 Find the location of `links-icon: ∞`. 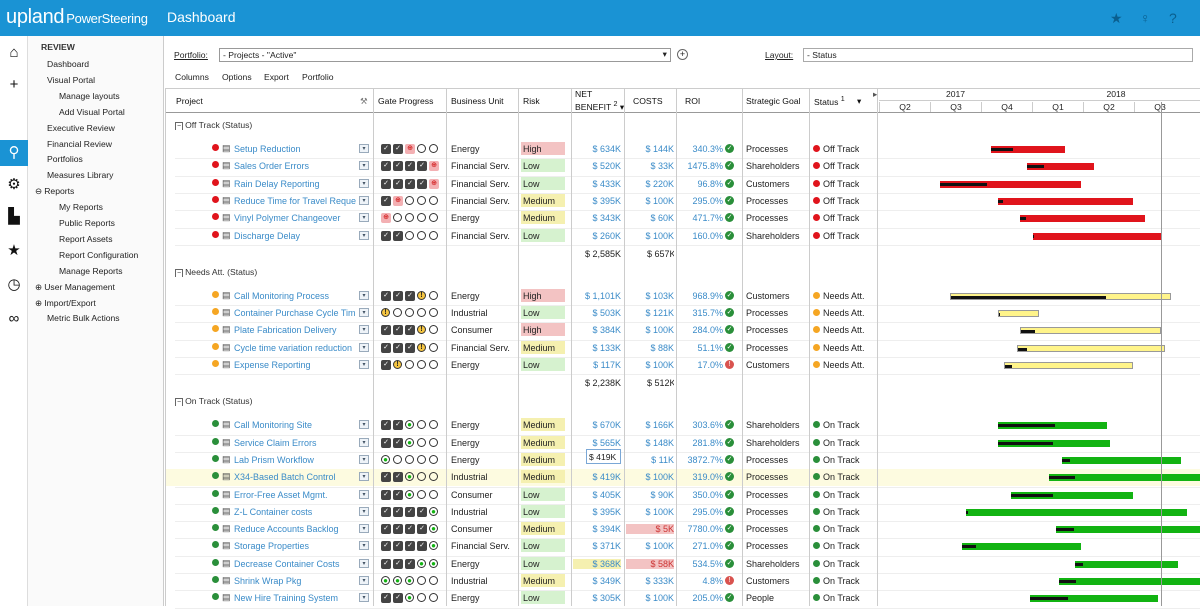

links-icon: ∞ is located at coordinates (14, 318).